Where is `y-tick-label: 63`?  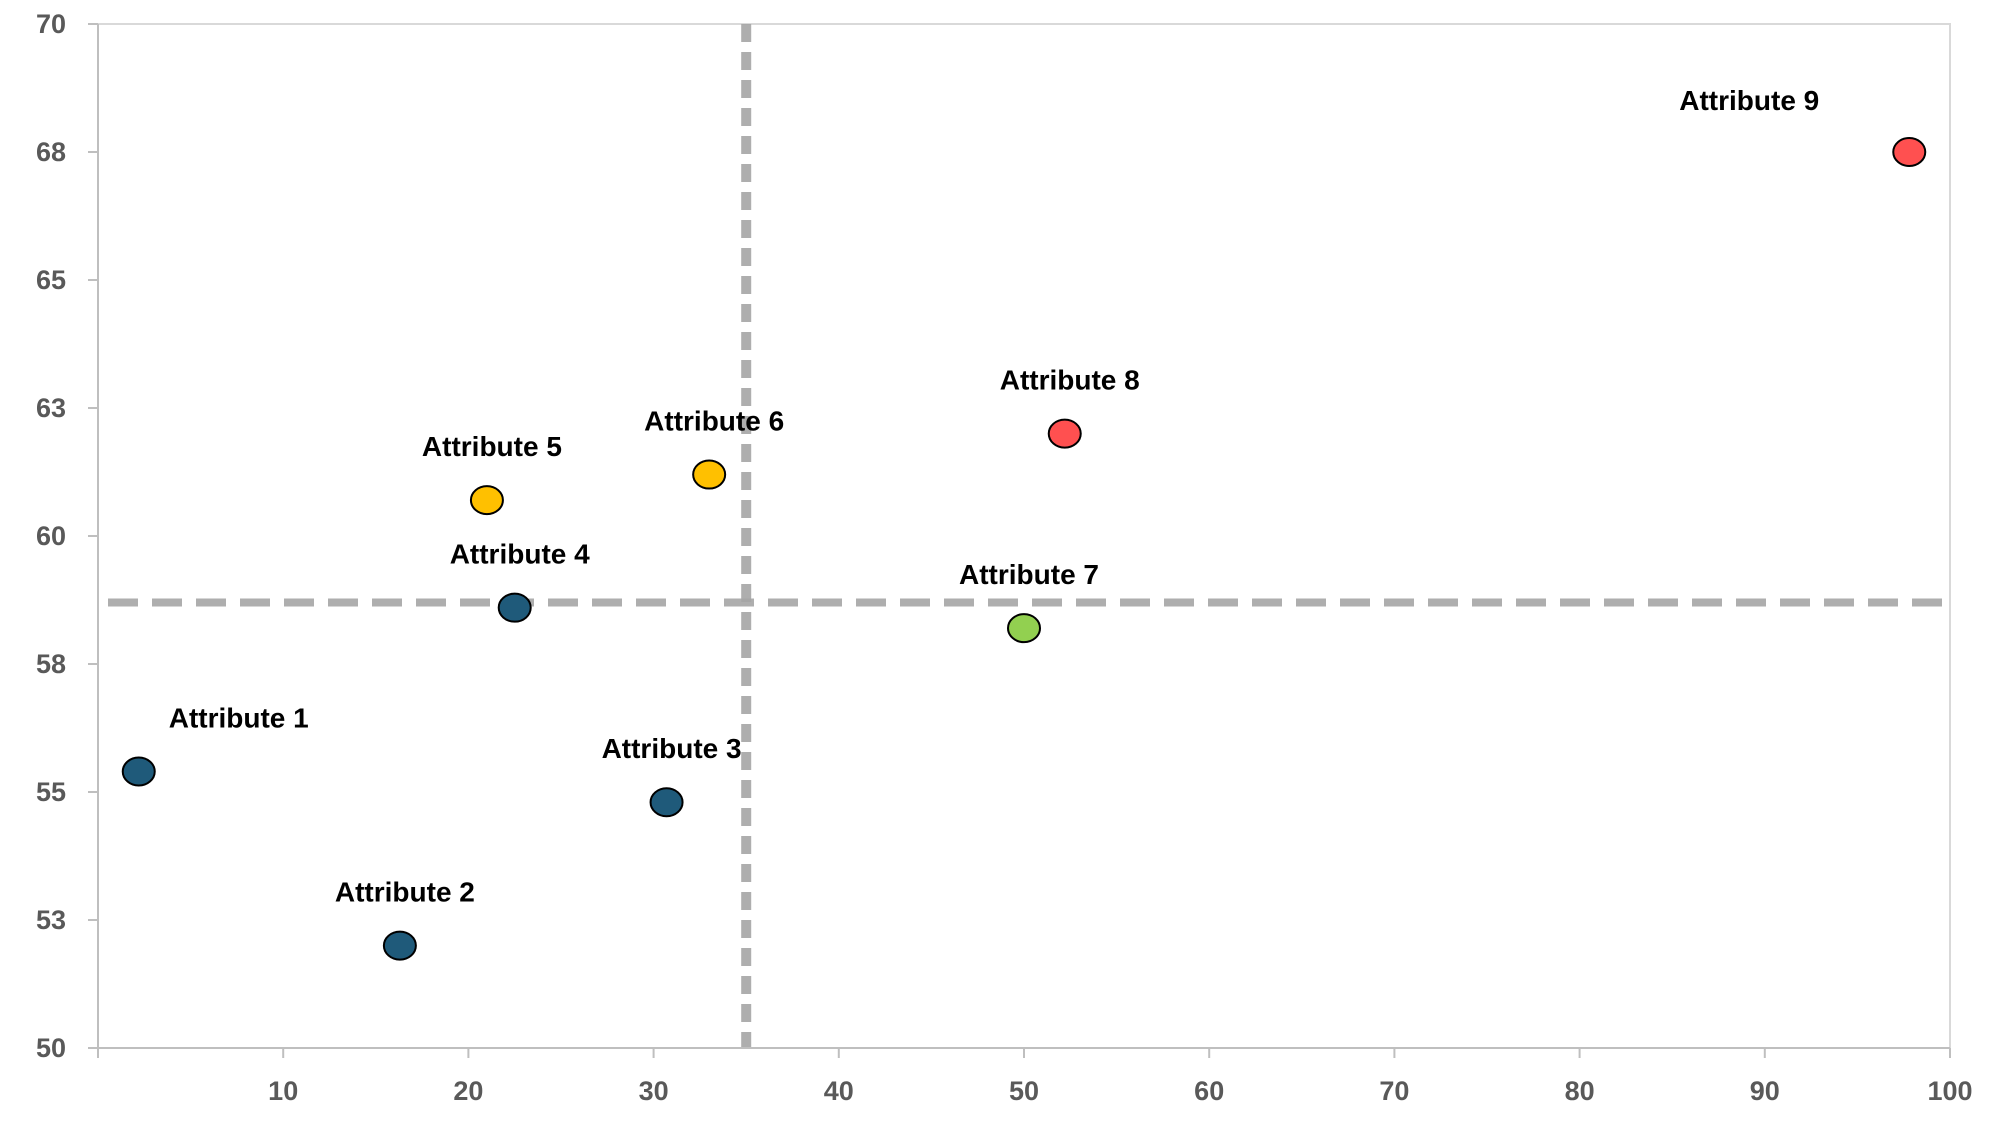
y-tick-label: 63 is located at coordinates (51, 408).